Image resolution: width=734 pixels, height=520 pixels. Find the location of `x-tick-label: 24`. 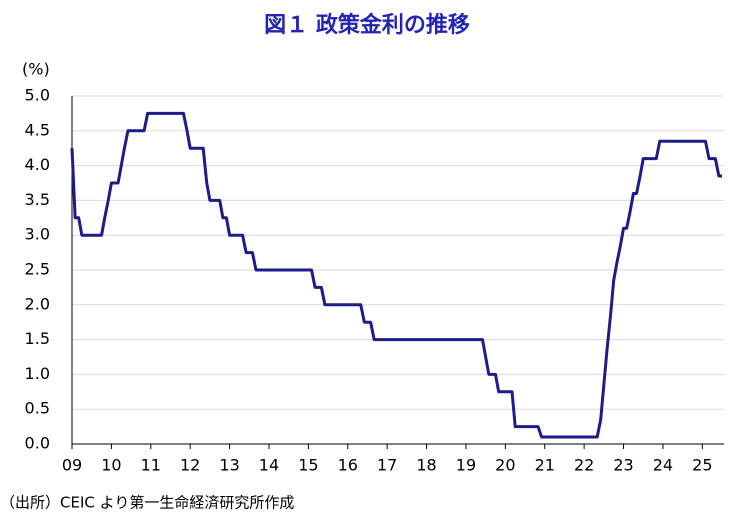

x-tick-label: 24 is located at coordinates (663, 465).